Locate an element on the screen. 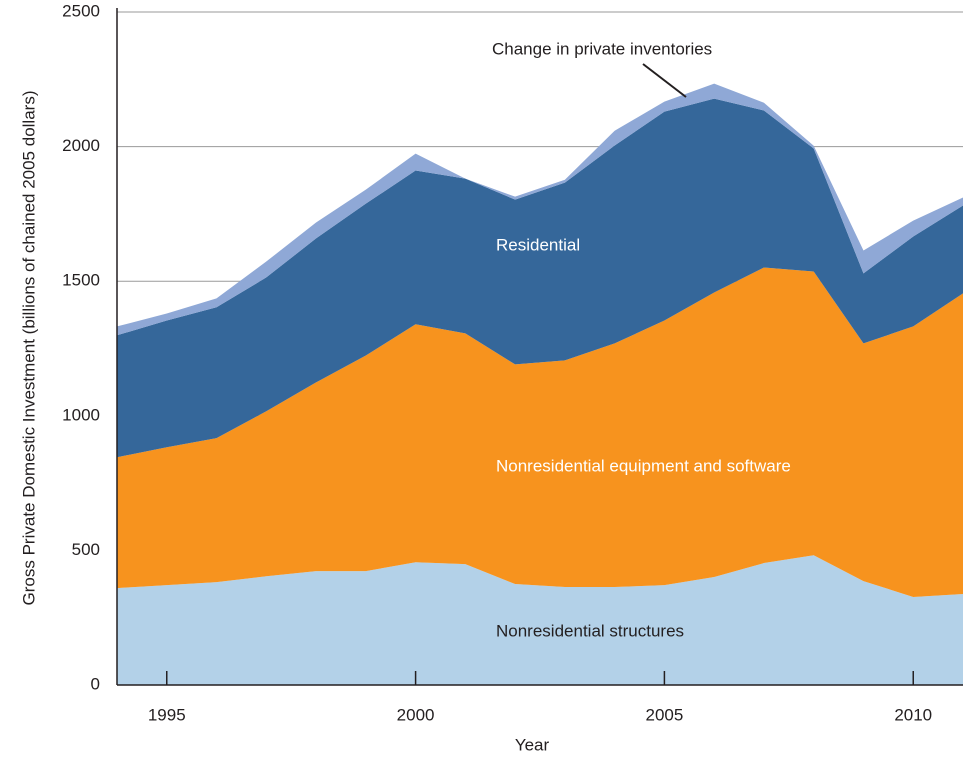  annotation-arrow is located at coordinates (664, 80).